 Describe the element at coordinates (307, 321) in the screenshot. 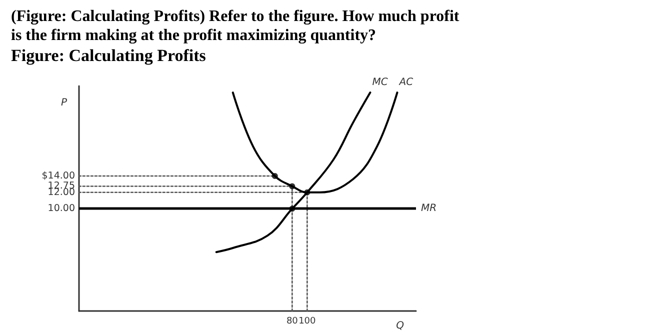

I see `x-tick-label: 100` at that location.